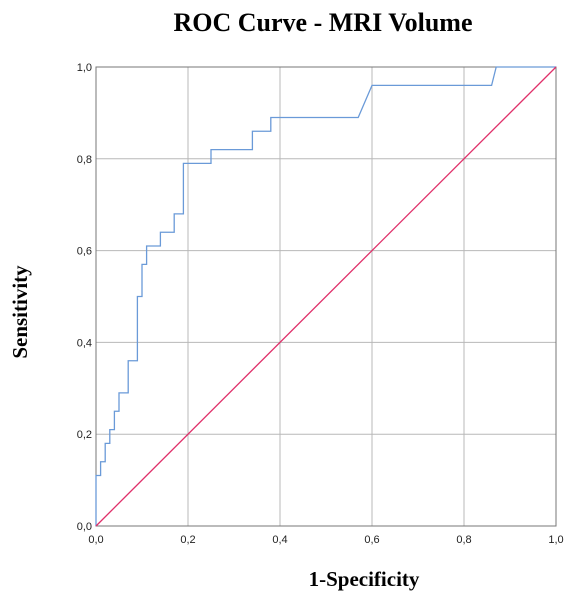 This screenshot has width=574, height=598. What do you see at coordinates (364, 579) in the screenshot?
I see `x-axis-label: 1-Specificity` at bounding box center [364, 579].